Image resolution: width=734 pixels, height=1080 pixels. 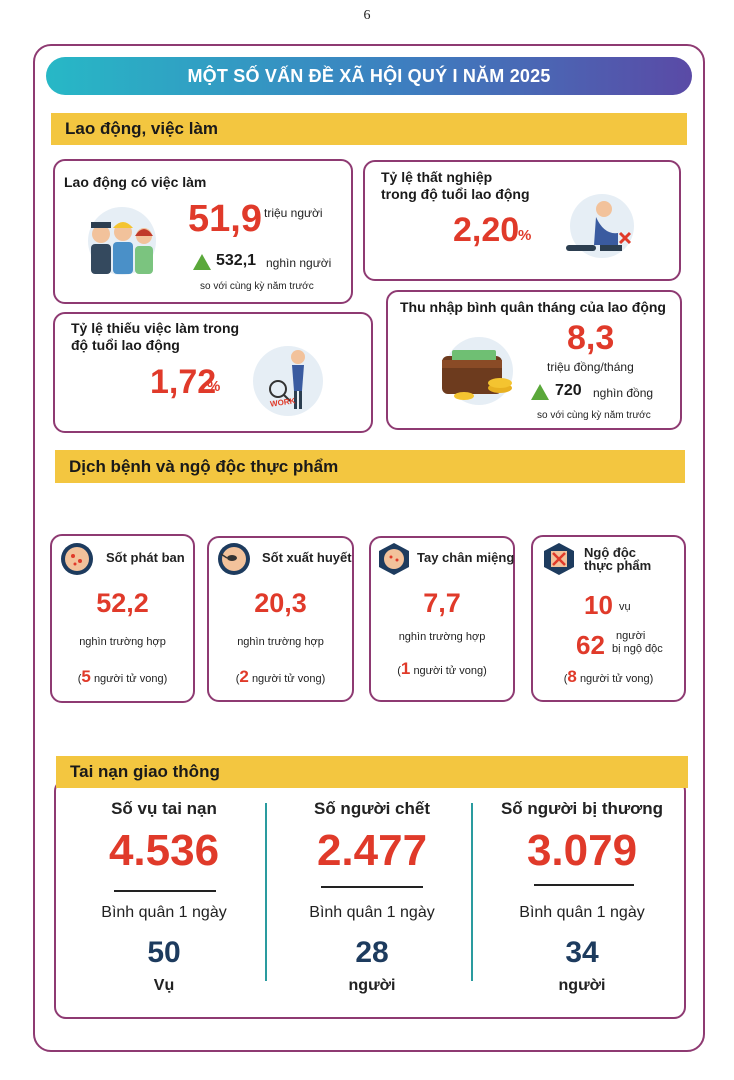 I want to click on food-people-unit-line2: bị ngộ độc, so click(x=637, y=649).